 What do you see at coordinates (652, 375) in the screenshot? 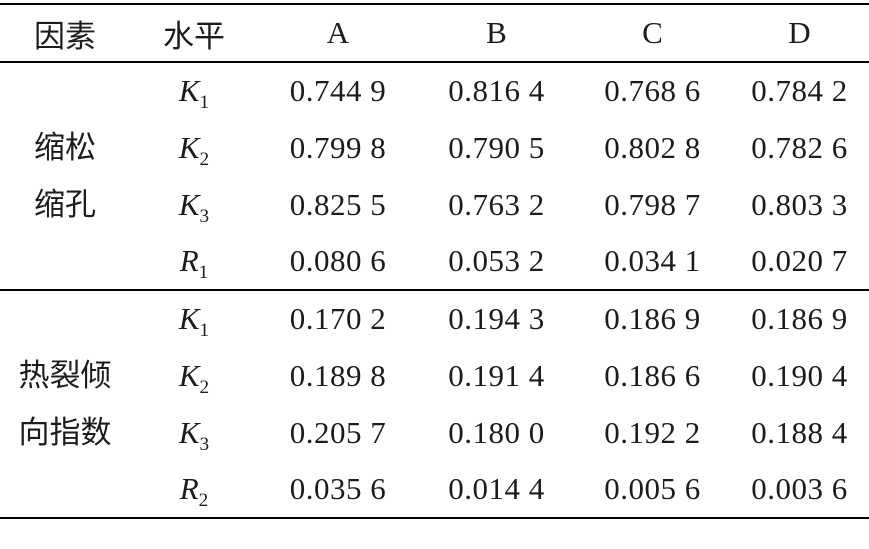
I see `value-cell: 0.186 6` at bounding box center [652, 375].